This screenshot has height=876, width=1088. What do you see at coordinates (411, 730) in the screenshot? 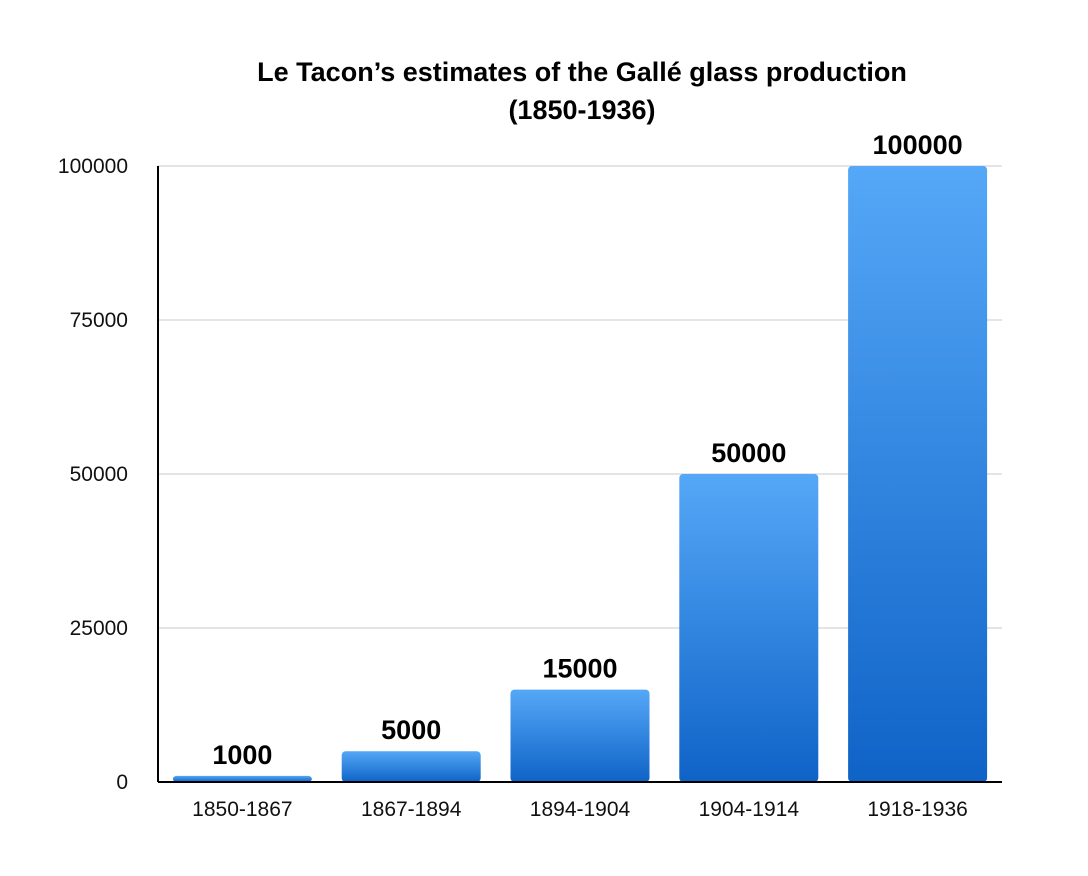
I see `bar-value-label: 5000` at bounding box center [411, 730].